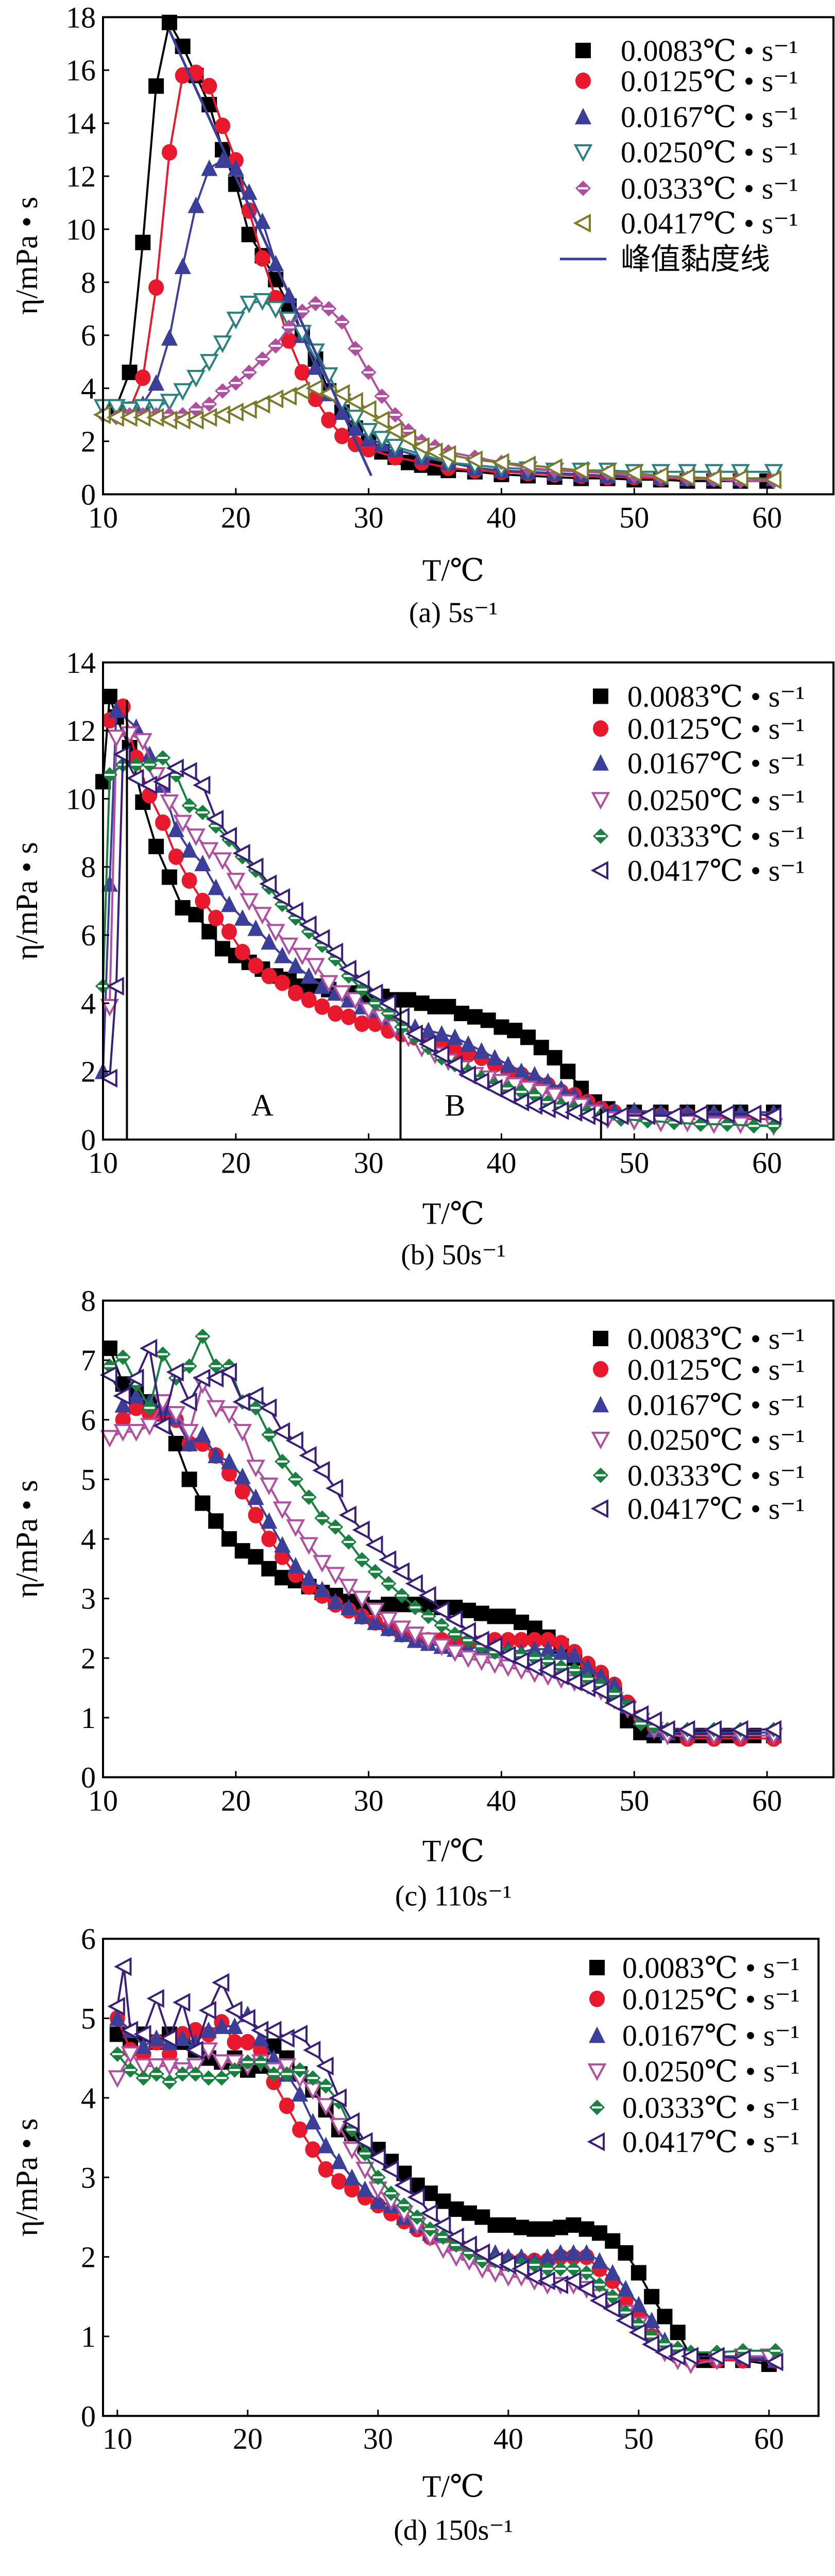  What do you see at coordinates (716, 728) in the screenshot?
I see `legend-label: 0.0125℃ • s⁻¹` at bounding box center [716, 728].